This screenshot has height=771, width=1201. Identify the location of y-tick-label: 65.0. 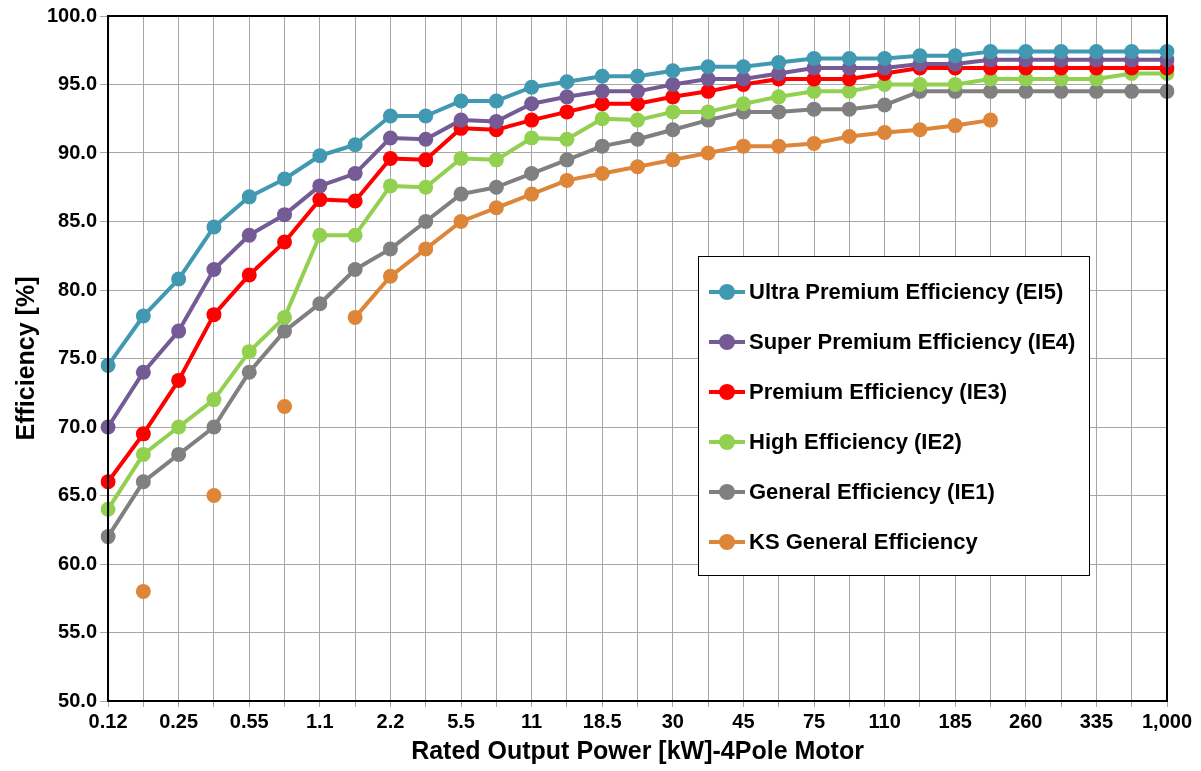
(78, 494).